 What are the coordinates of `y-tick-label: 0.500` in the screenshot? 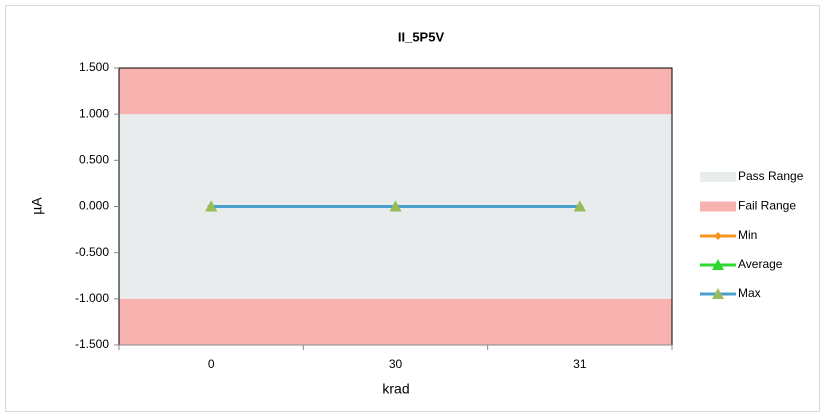 It's located at (94, 160).